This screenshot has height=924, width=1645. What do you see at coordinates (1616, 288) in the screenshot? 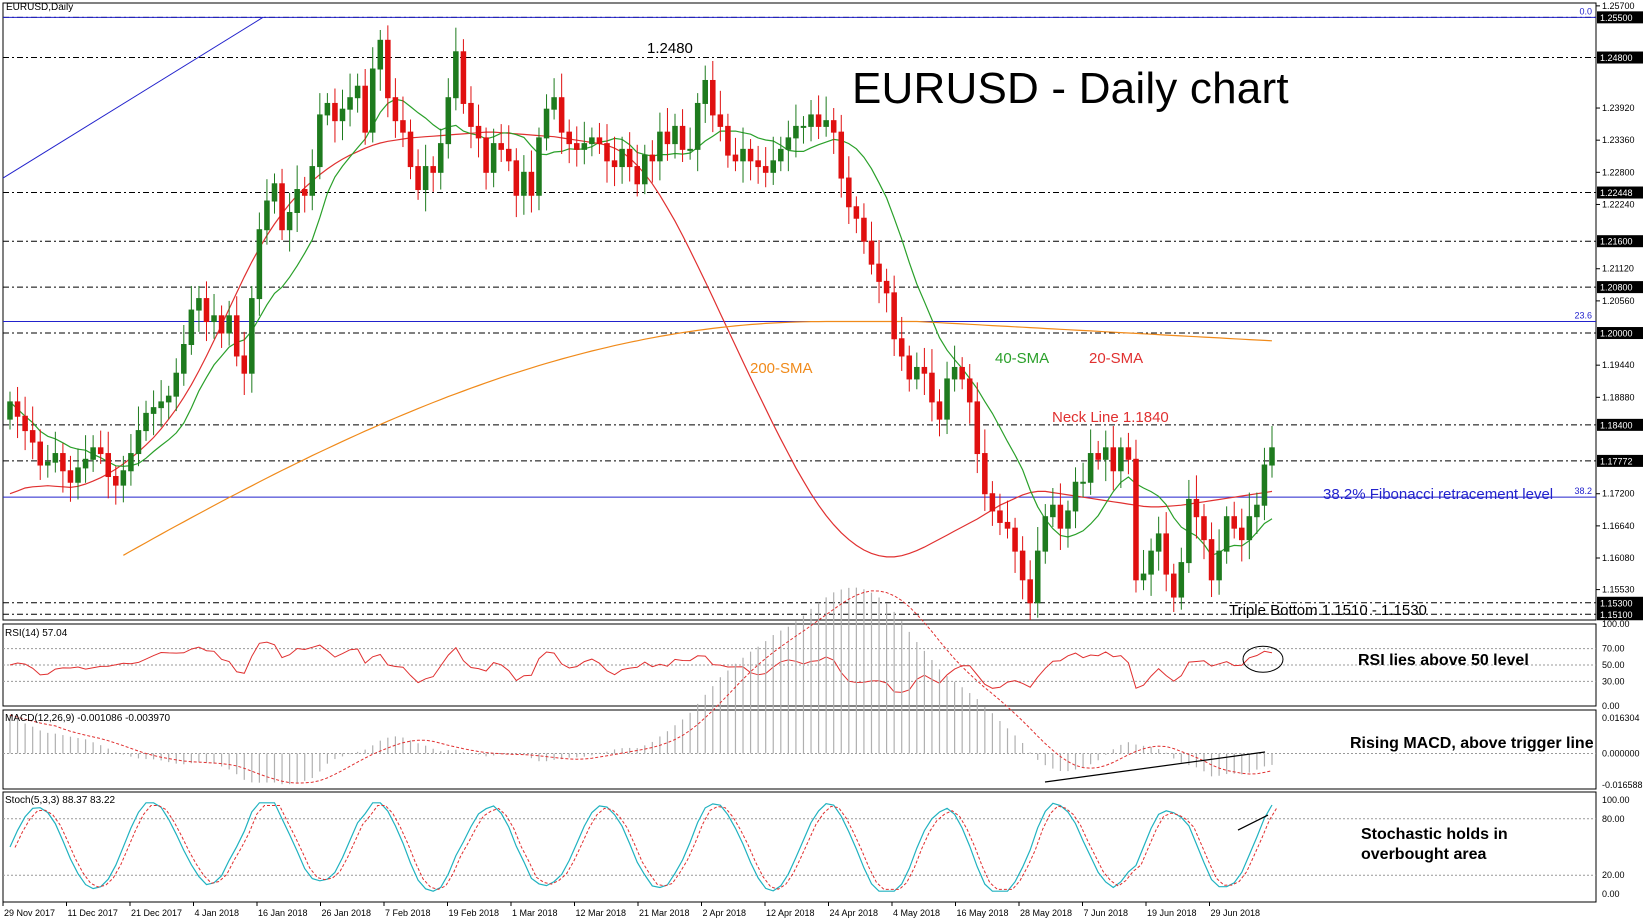
I see `level-tag-text-4: 1.20800` at bounding box center [1616, 288].